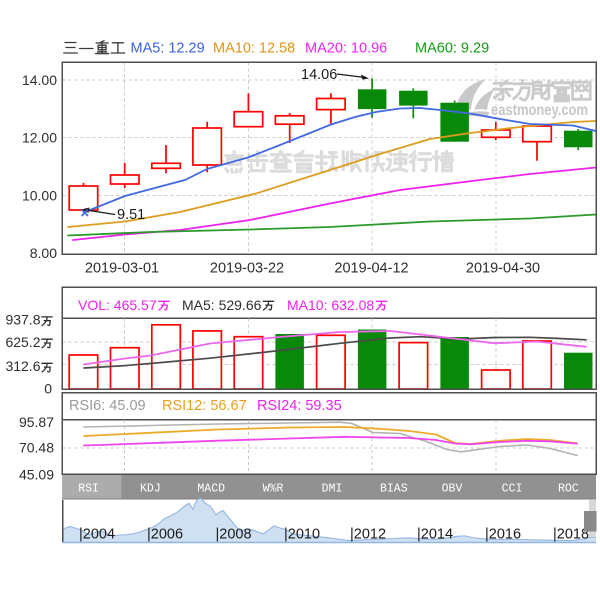 The image size is (600, 600). I want to click on svg-text: |2010, so click(302, 535).